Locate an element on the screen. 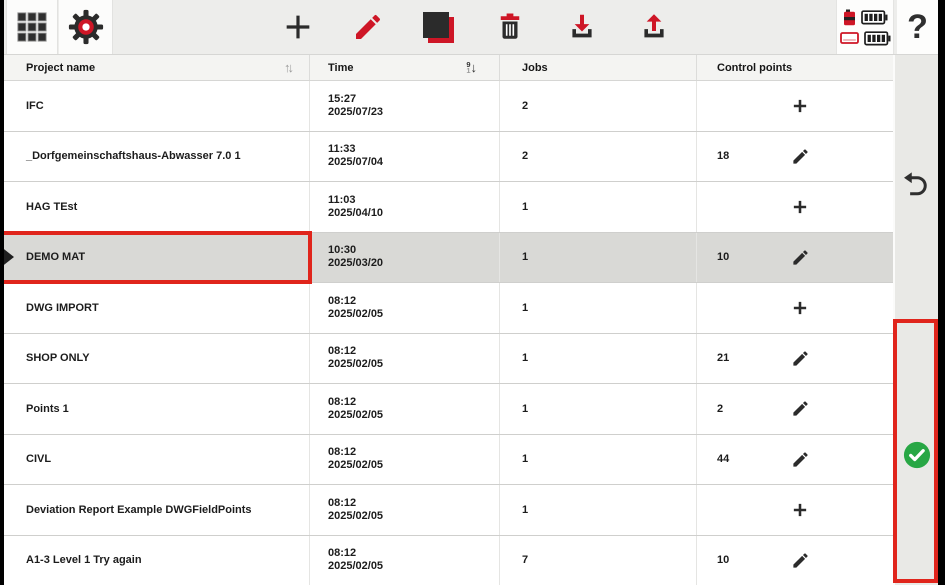  jobs-count: 7 is located at coordinates (525, 560).